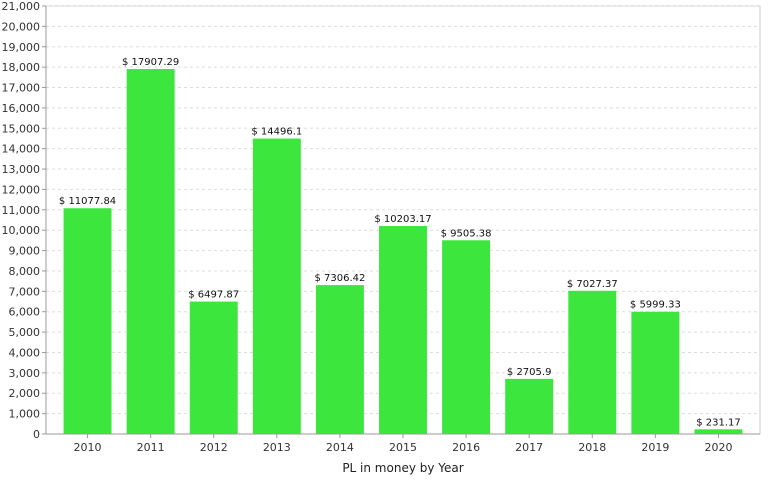 This screenshot has width=768, height=480. What do you see at coordinates (718, 431) in the screenshot?
I see `bar-2020` at bounding box center [718, 431].